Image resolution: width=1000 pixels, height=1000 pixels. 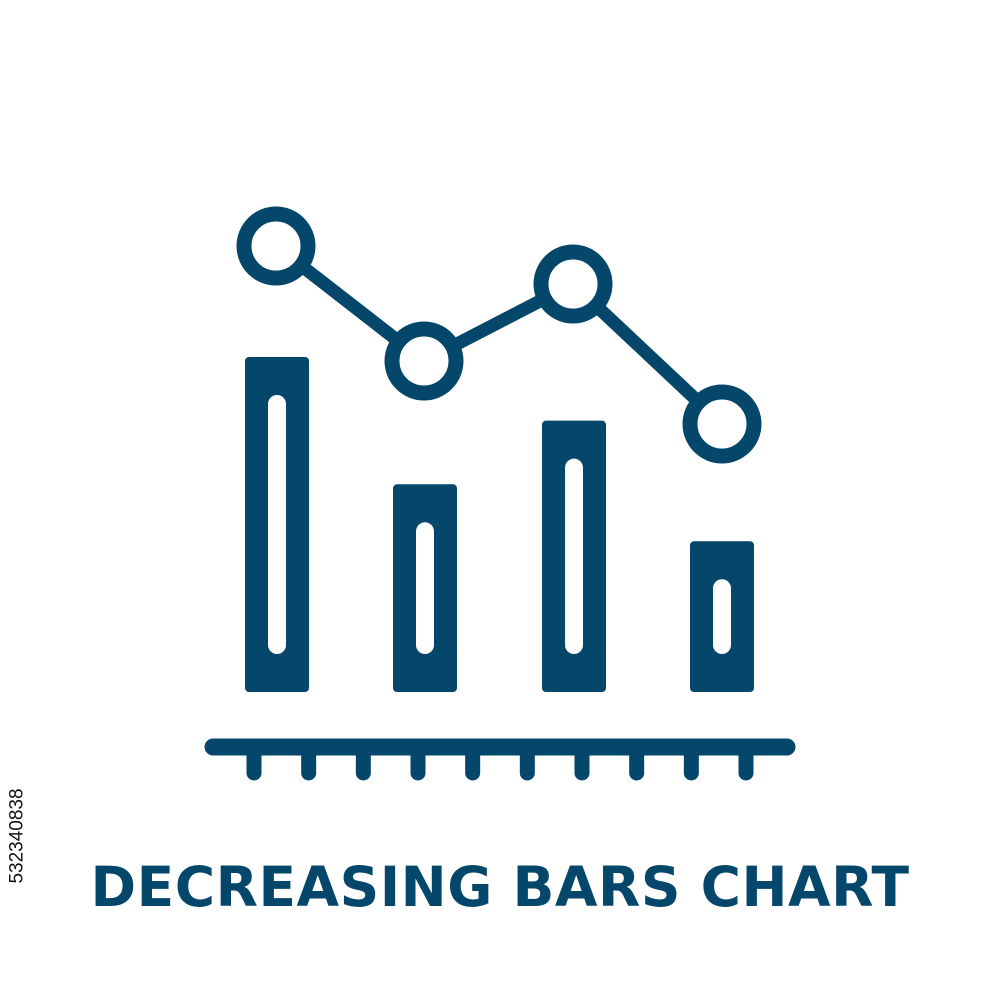 I want to click on icon-title: DECREASING BARS CHART, so click(x=500, y=887).